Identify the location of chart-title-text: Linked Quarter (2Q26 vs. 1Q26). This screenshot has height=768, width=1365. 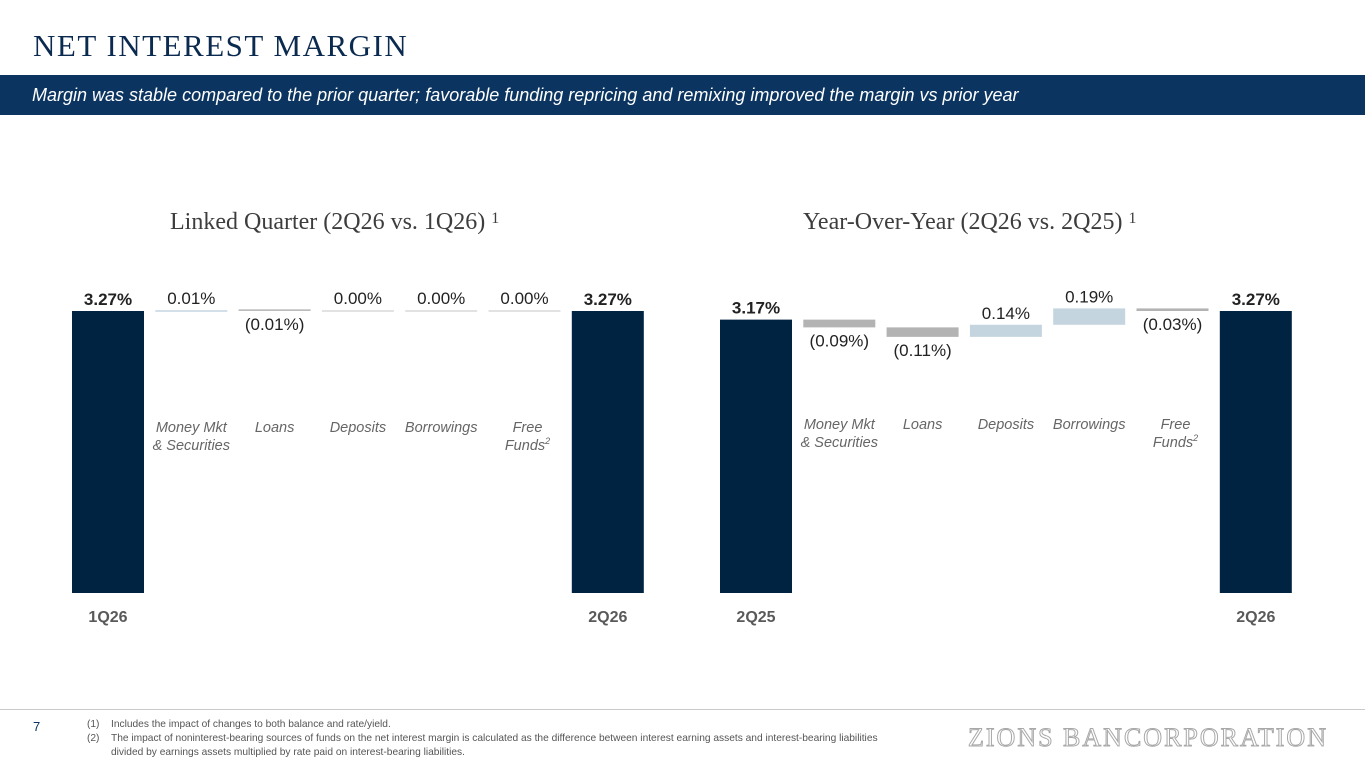
(328, 222).